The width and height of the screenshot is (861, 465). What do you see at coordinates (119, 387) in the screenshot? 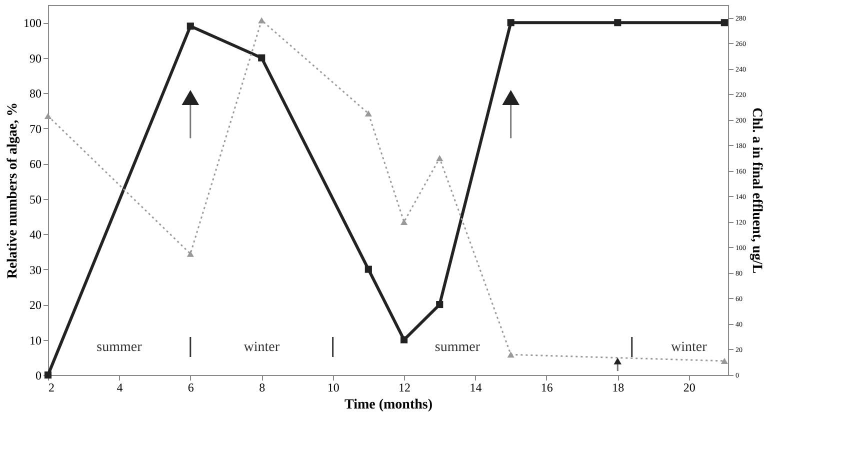
I see `x-tick-label: 4` at bounding box center [119, 387].